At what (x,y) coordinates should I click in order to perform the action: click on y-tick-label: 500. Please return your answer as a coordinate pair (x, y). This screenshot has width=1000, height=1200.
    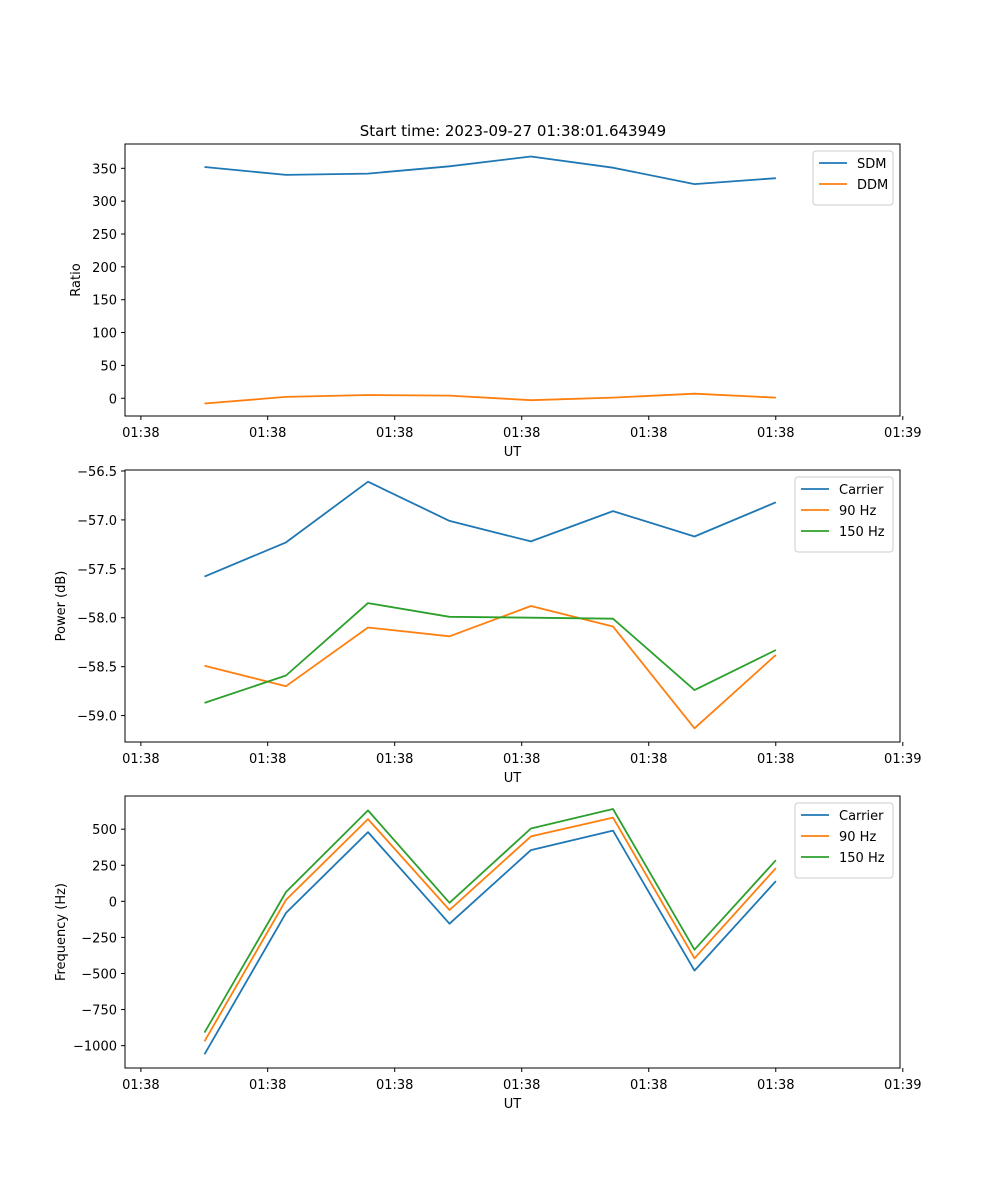
    Looking at the image, I should click on (104, 830).